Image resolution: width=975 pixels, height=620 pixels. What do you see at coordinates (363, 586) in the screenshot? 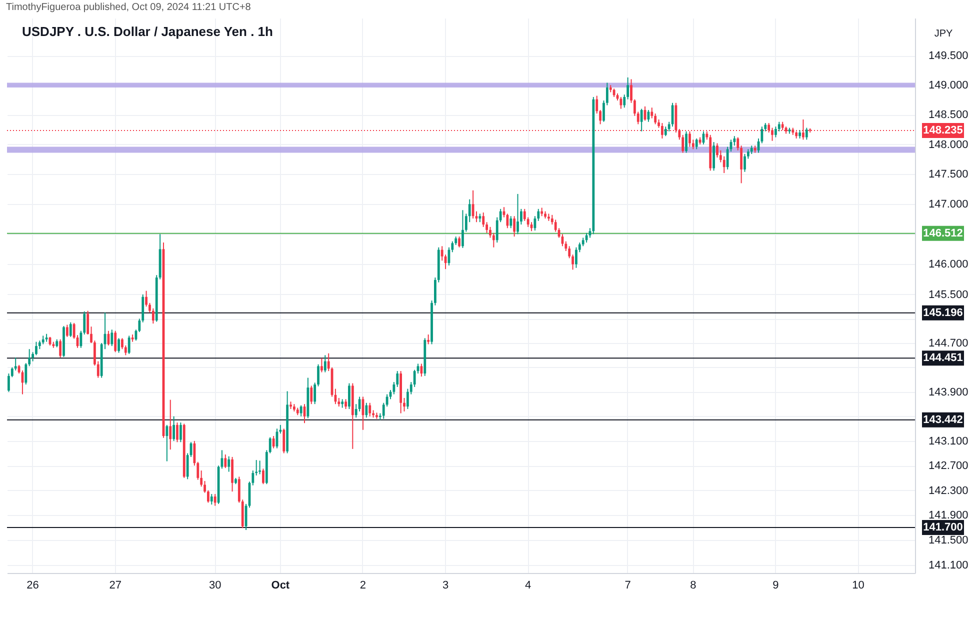
I see `x-tick-label: 2` at bounding box center [363, 586].